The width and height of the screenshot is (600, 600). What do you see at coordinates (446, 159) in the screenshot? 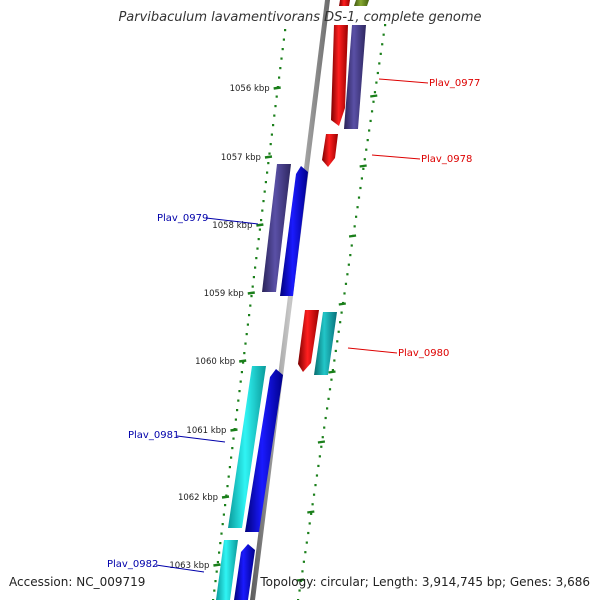
I see `gene-label-0978: Plav_0978` at bounding box center [446, 159].